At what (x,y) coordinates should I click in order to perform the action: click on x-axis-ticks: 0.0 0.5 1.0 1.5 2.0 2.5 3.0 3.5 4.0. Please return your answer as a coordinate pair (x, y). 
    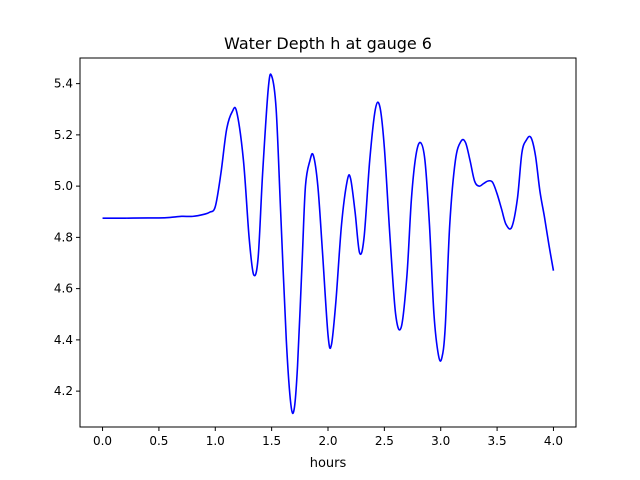
    Looking at the image, I should click on (328, 437).